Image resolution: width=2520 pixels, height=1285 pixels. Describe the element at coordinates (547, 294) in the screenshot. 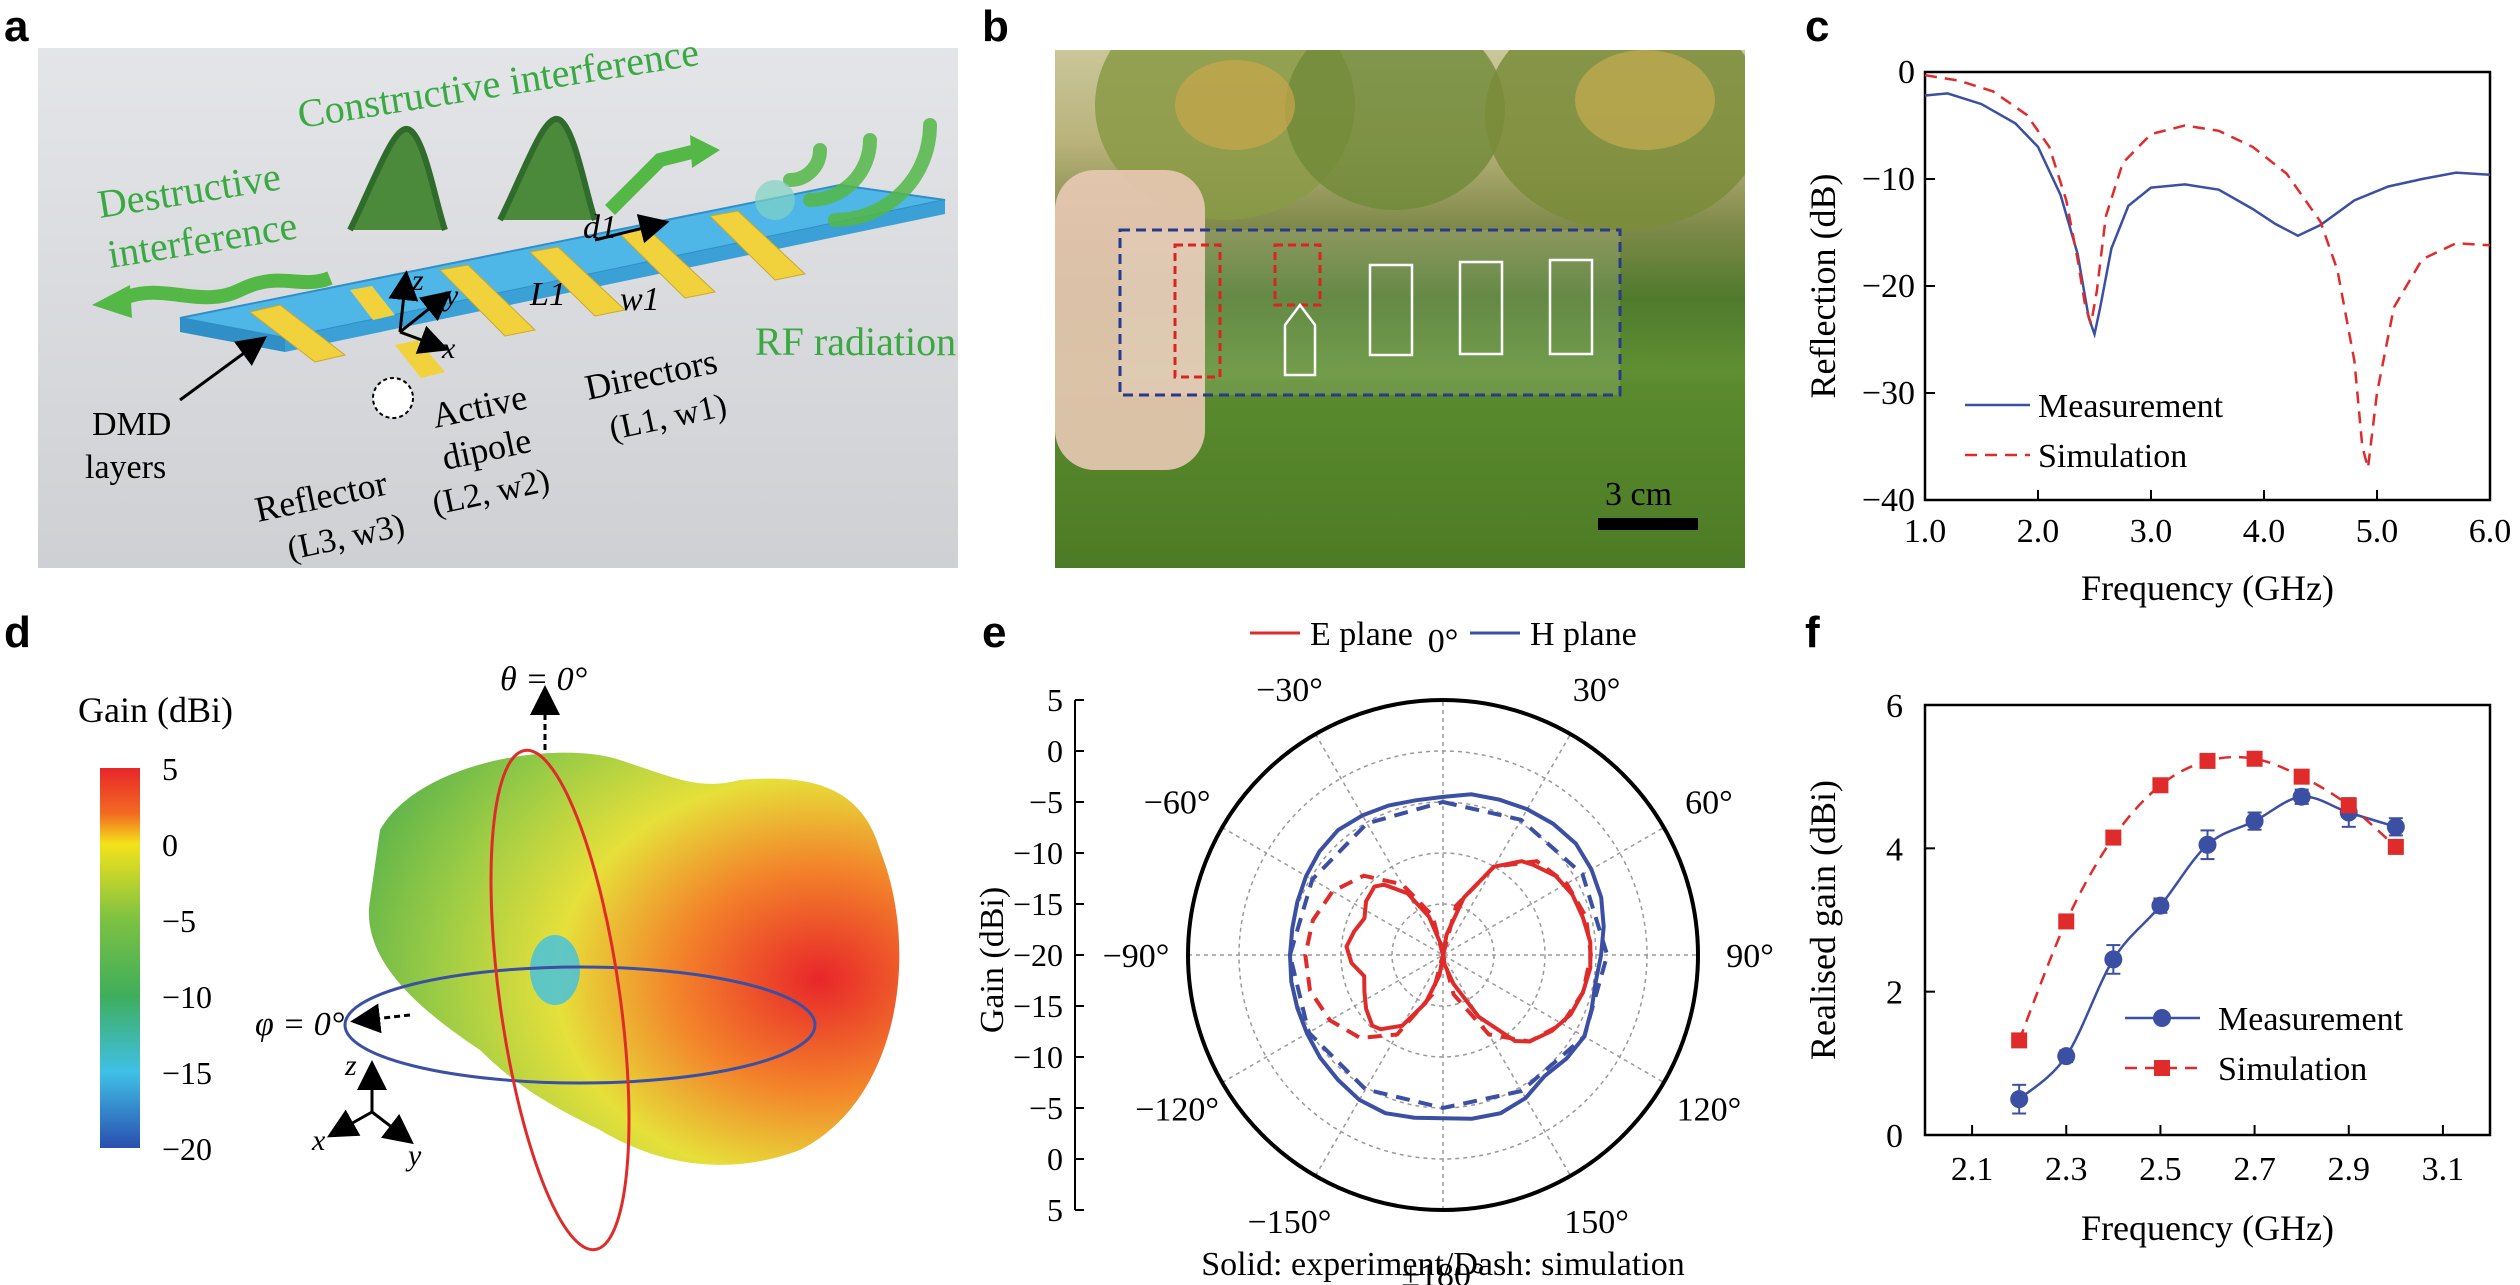

I see `L1-label: L1` at that location.